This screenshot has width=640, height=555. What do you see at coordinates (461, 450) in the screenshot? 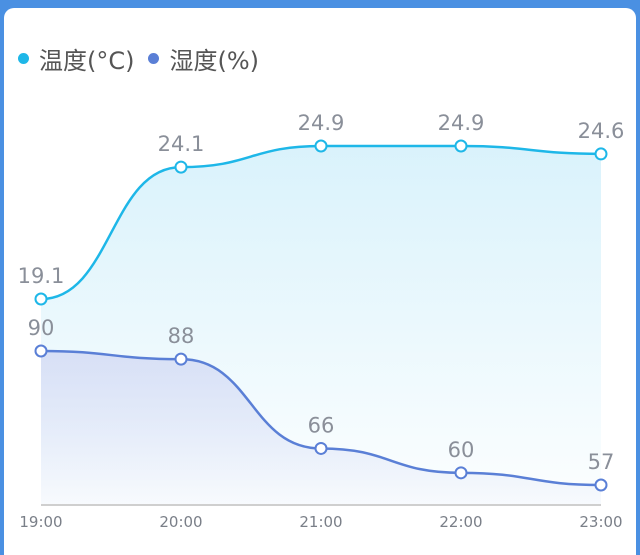
I see `humidity-data-label: 60` at bounding box center [461, 450].